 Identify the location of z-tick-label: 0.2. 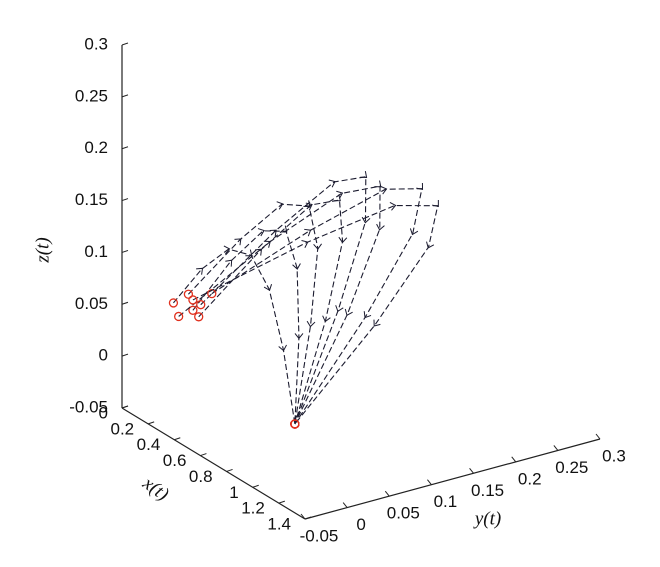
(96, 147).